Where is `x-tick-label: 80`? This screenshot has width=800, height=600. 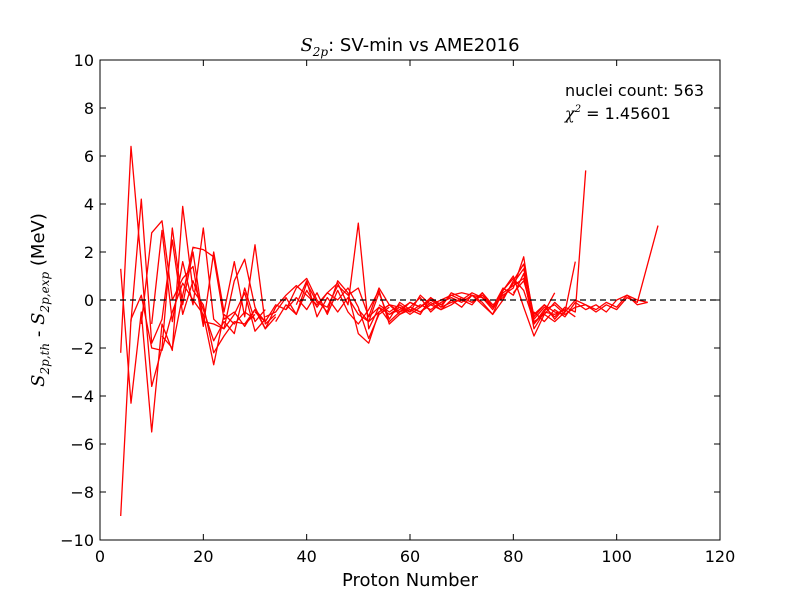 x-tick-label: 80 is located at coordinates (513, 556).